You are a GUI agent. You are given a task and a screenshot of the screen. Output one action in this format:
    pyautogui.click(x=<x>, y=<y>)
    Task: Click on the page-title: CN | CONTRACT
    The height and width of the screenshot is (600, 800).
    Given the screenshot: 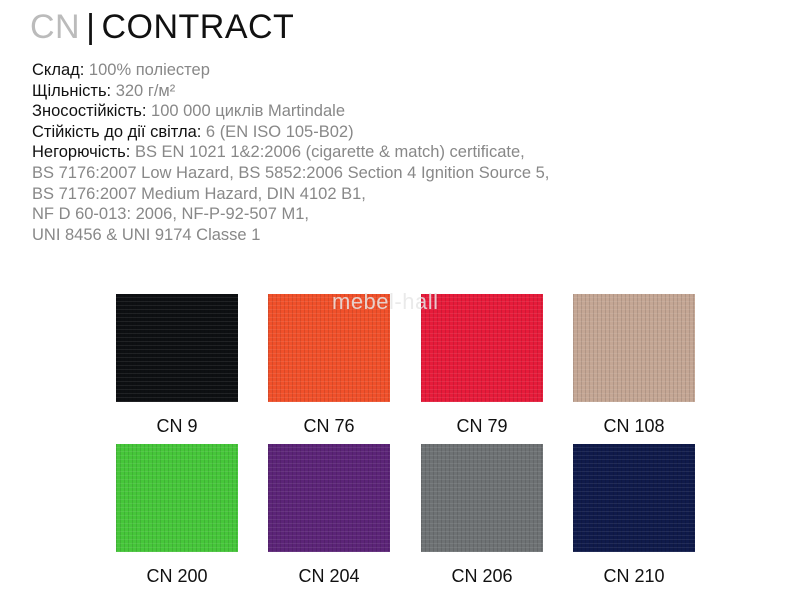 What is the action you would take?
    pyautogui.click(x=162, y=27)
    